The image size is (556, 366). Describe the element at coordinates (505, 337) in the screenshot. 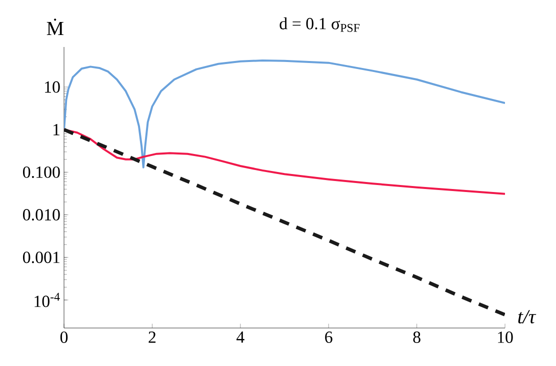

I see `x-tick-label: 10` at that location.